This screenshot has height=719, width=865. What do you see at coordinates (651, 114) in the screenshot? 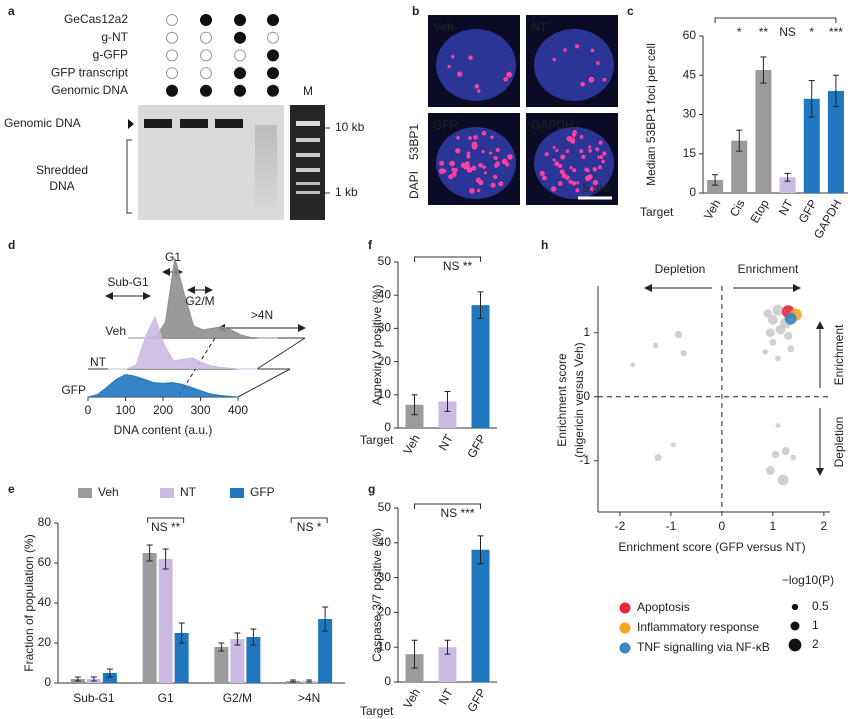
I see `y-axis-label: Median 53BP1 foci per cell` at bounding box center [651, 114].